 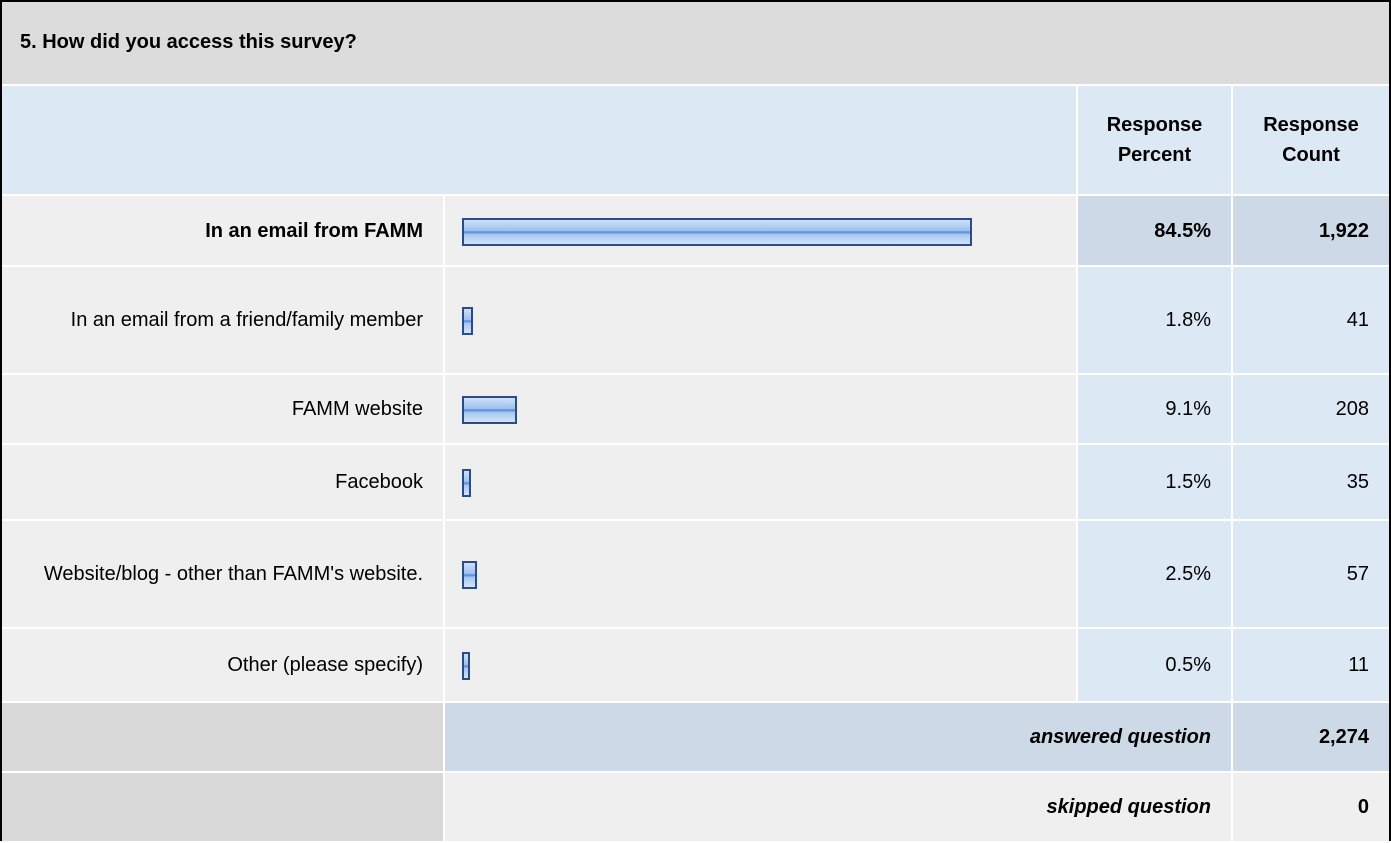 What do you see at coordinates (1155, 141) in the screenshot?
I see `column-header: Response Percent` at bounding box center [1155, 141].